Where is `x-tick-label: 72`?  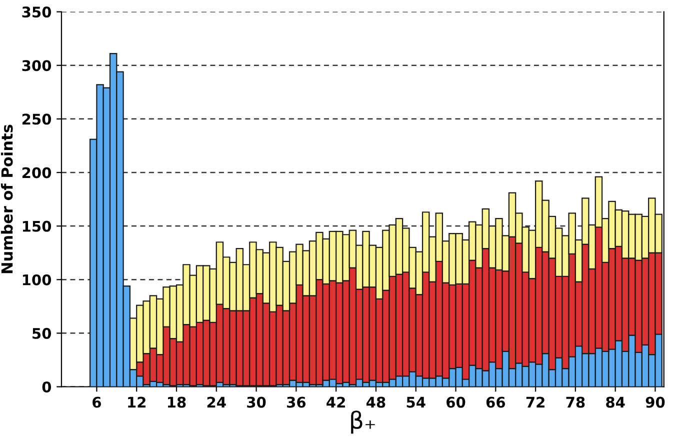 x-tick-label: 72 is located at coordinates (535, 402).